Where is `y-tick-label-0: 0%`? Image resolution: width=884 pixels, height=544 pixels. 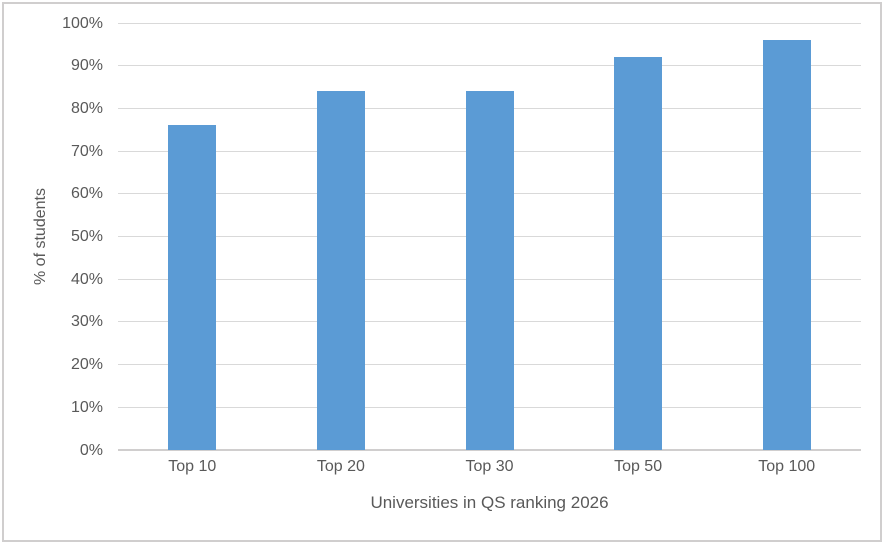 y-tick-label-0: 0% is located at coordinates (91, 450).